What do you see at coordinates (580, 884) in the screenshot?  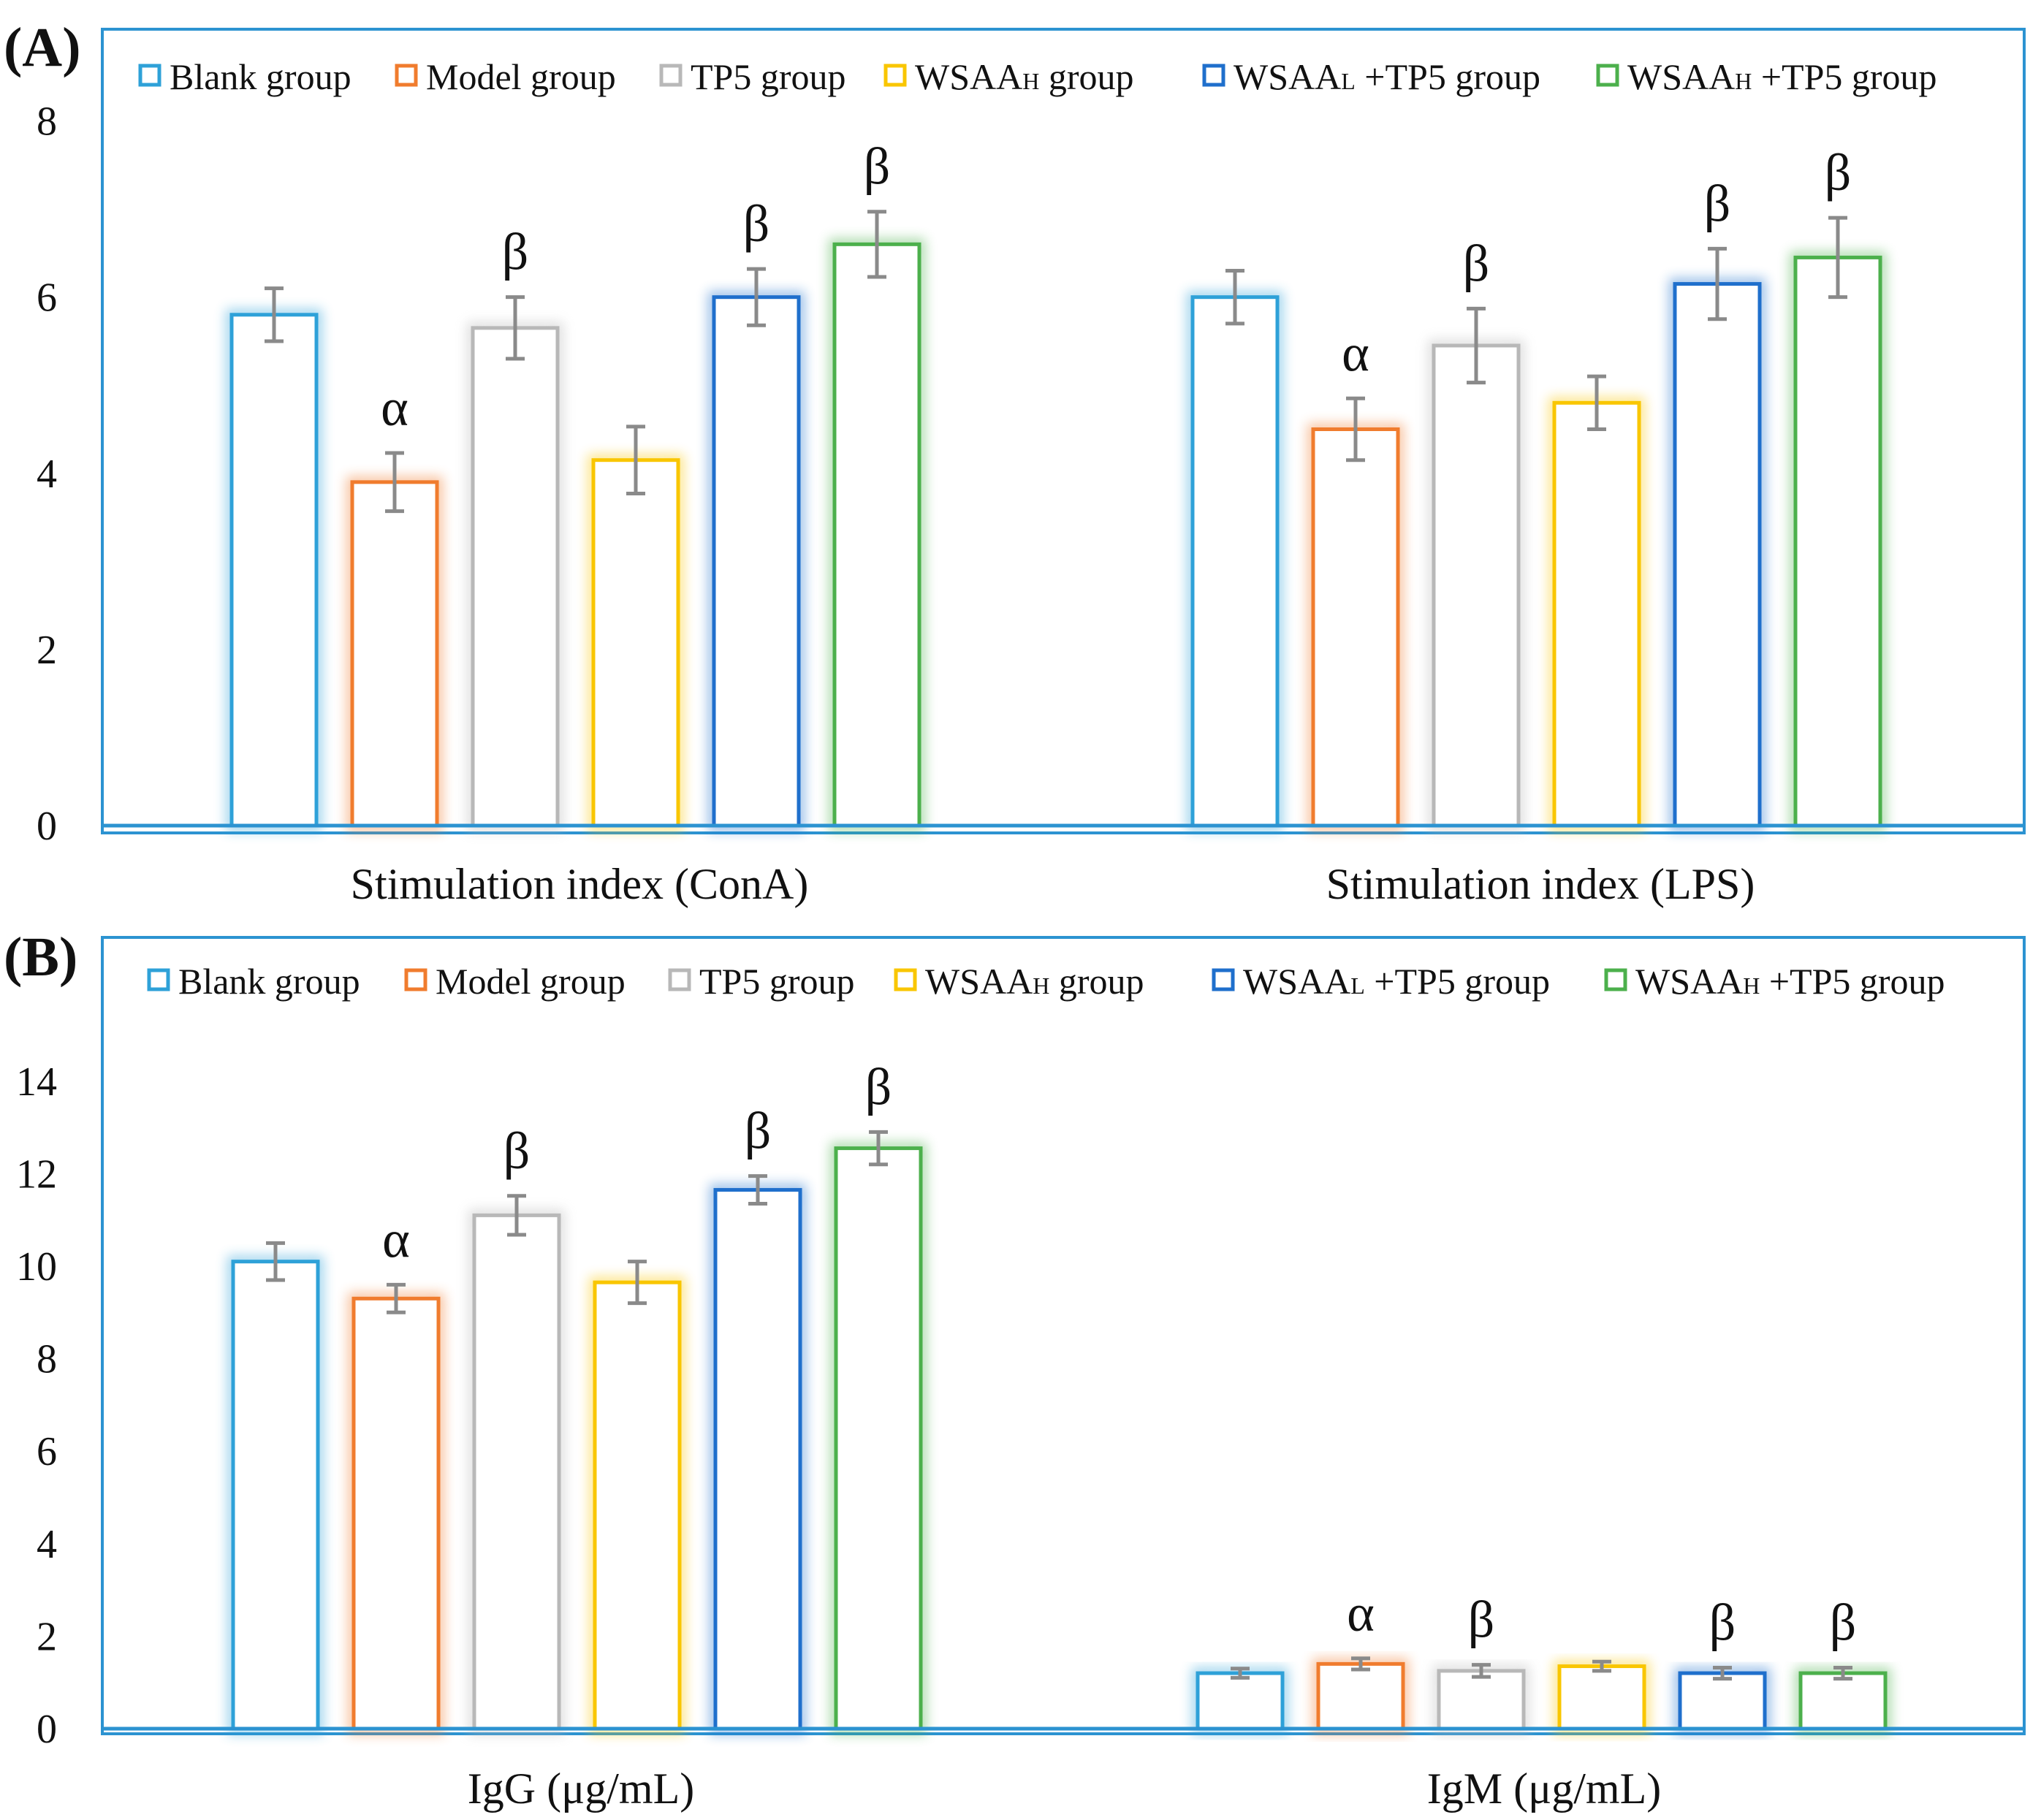 I see `category-label-conA: Stimulation index (ConA)` at bounding box center [580, 884].